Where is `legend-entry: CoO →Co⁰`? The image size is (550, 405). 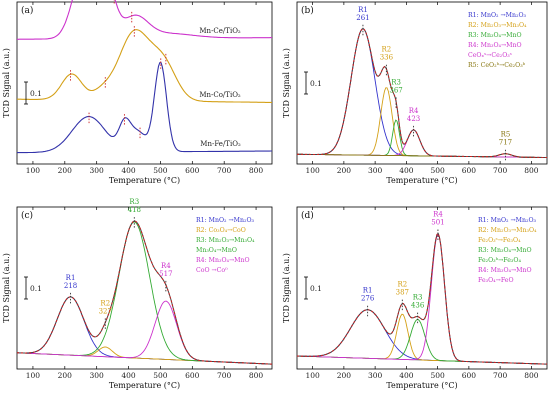 legend-entry: CoO →Co⁰ is located at coordinates (212, 270).